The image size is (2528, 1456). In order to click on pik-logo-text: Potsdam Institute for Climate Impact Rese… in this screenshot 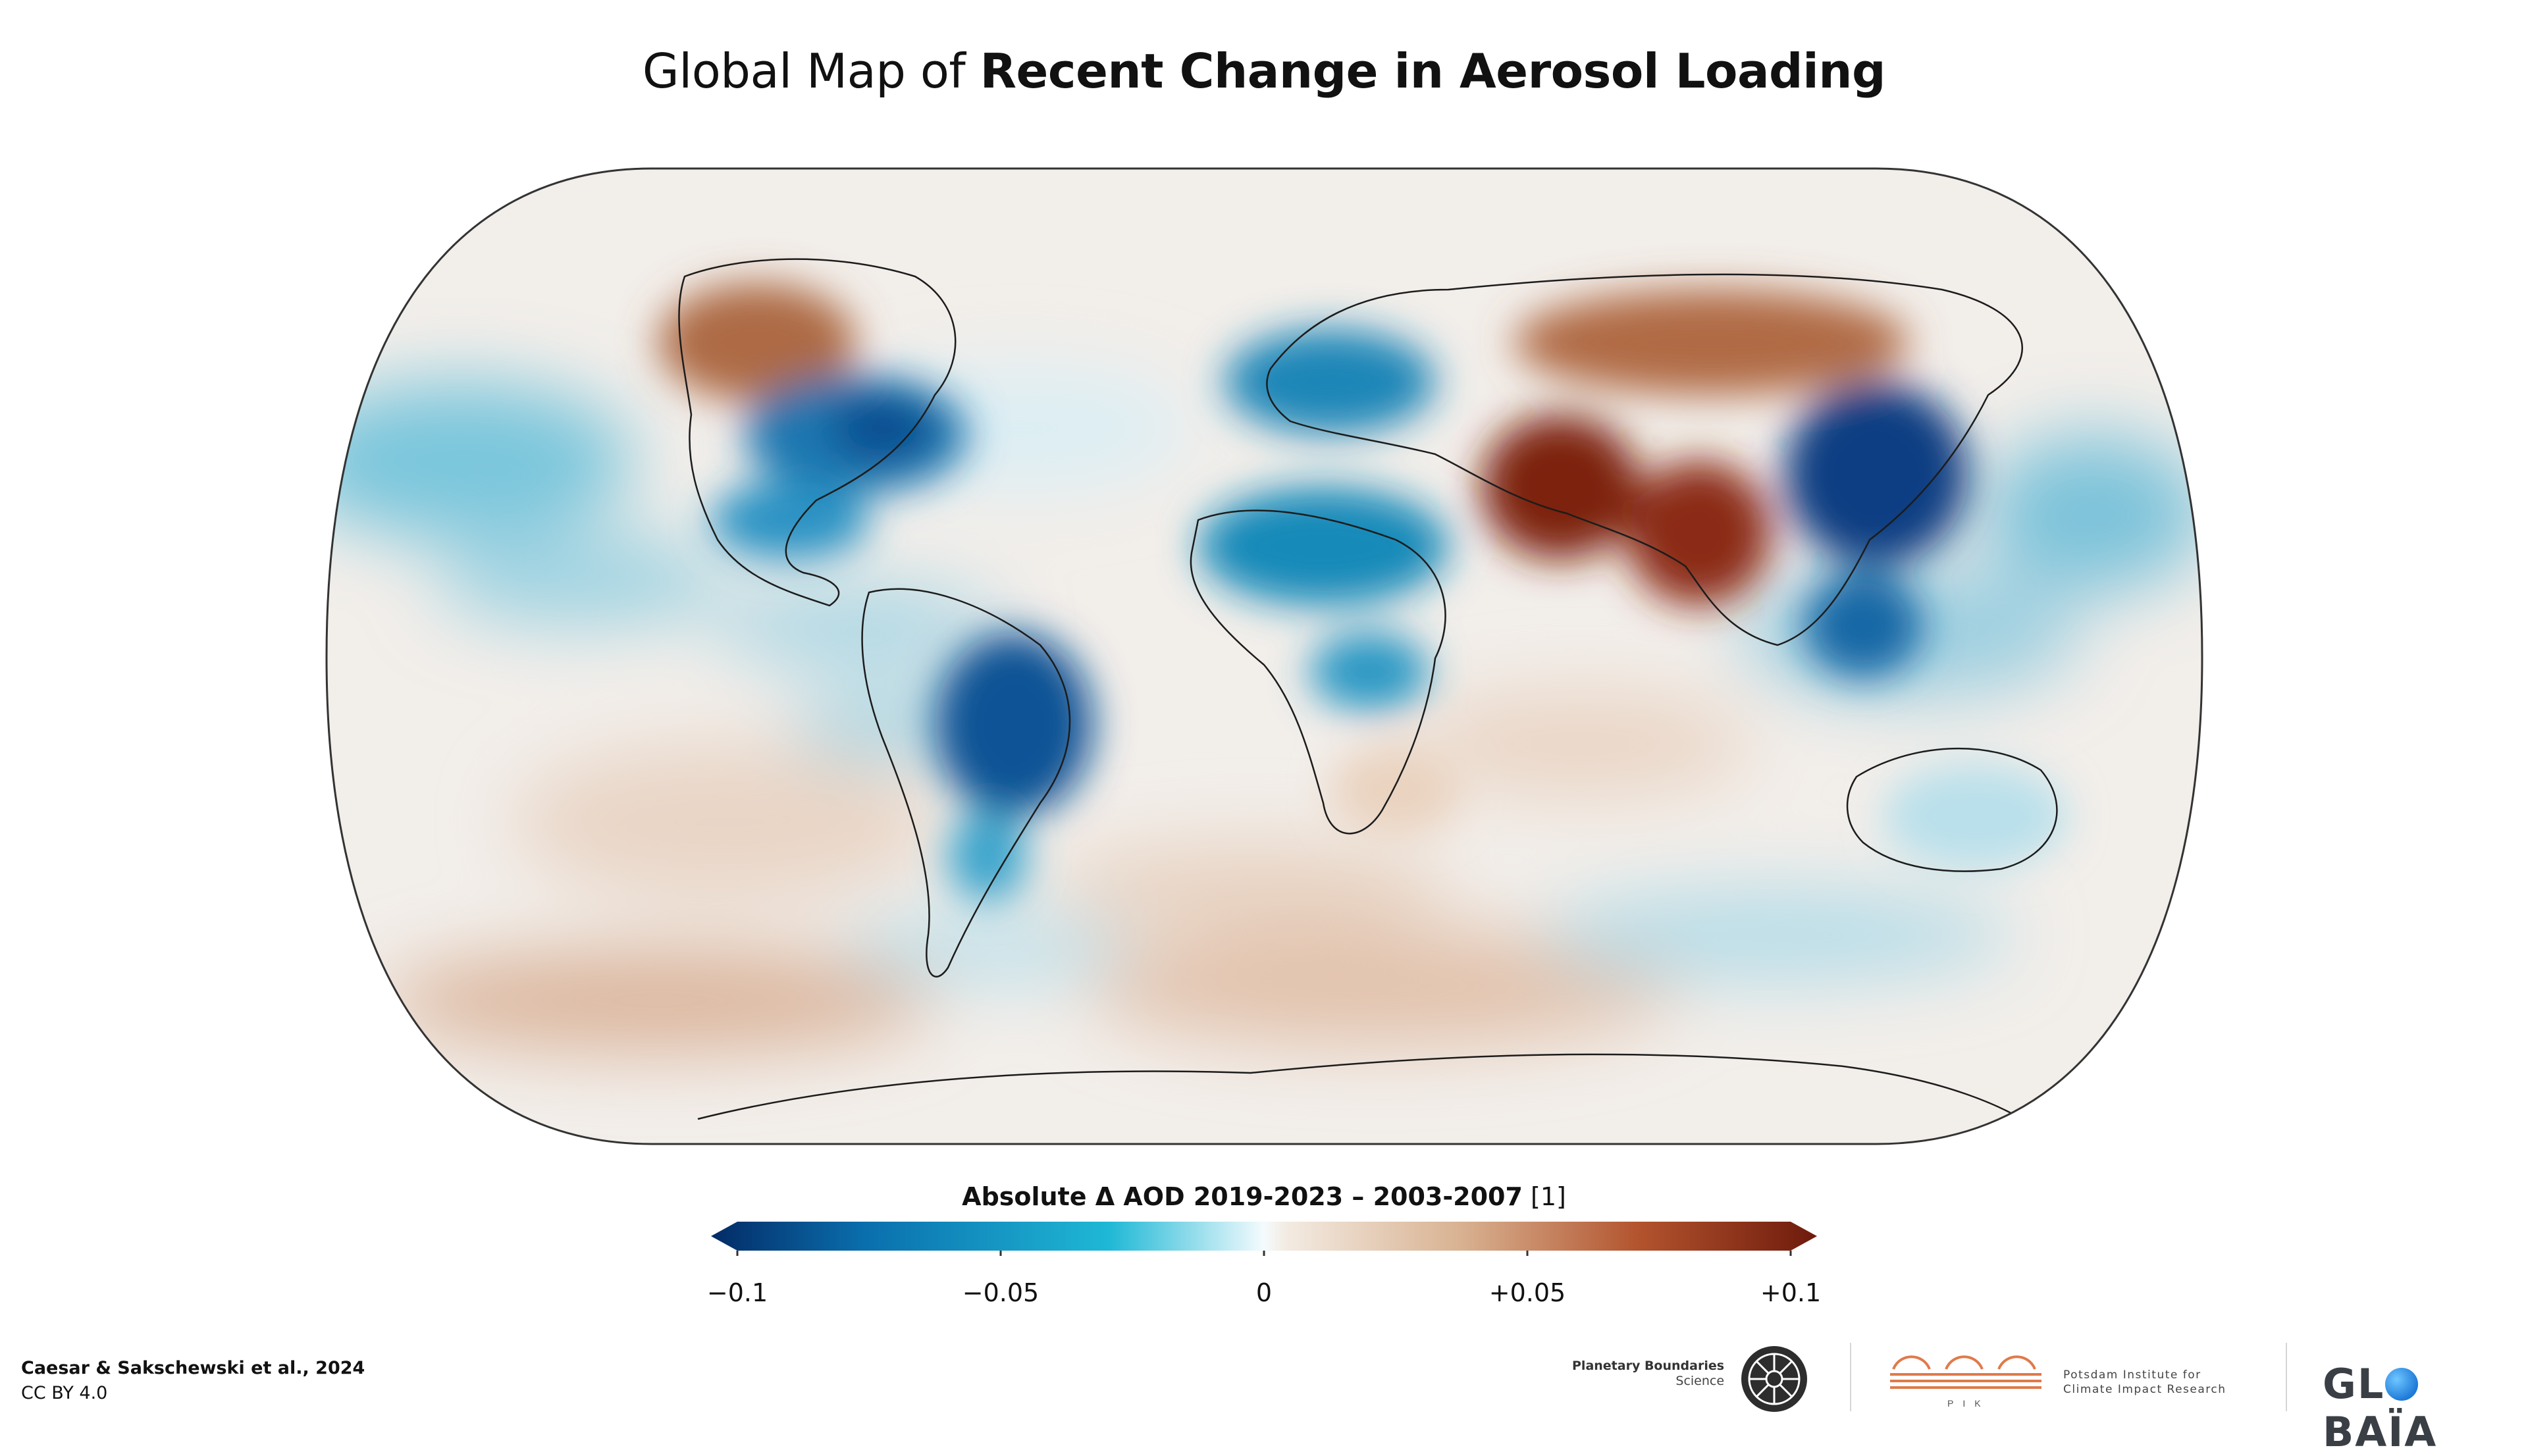, I will do `click(2144, 1382)`.